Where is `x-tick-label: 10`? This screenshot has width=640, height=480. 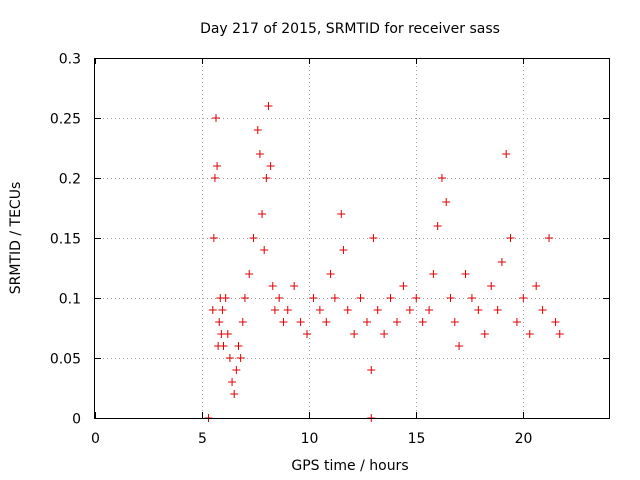
x-tick-label: 10 is located at coordinates (310, 439).